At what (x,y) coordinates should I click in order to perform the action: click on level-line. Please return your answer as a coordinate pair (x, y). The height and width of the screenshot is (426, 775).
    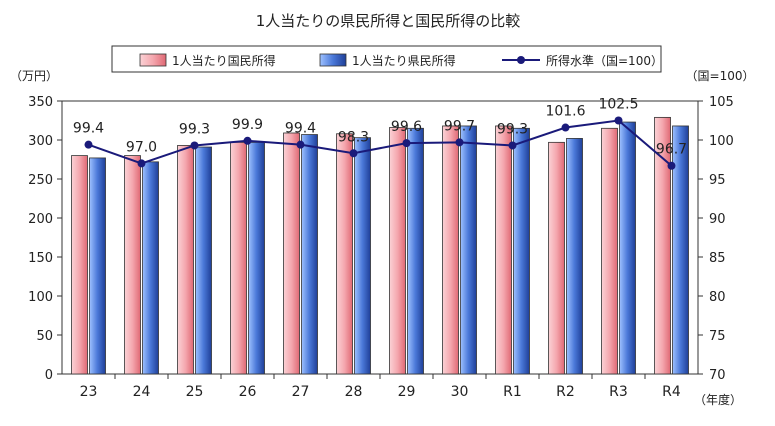
    Looking at the image, I should click on (380, 143).